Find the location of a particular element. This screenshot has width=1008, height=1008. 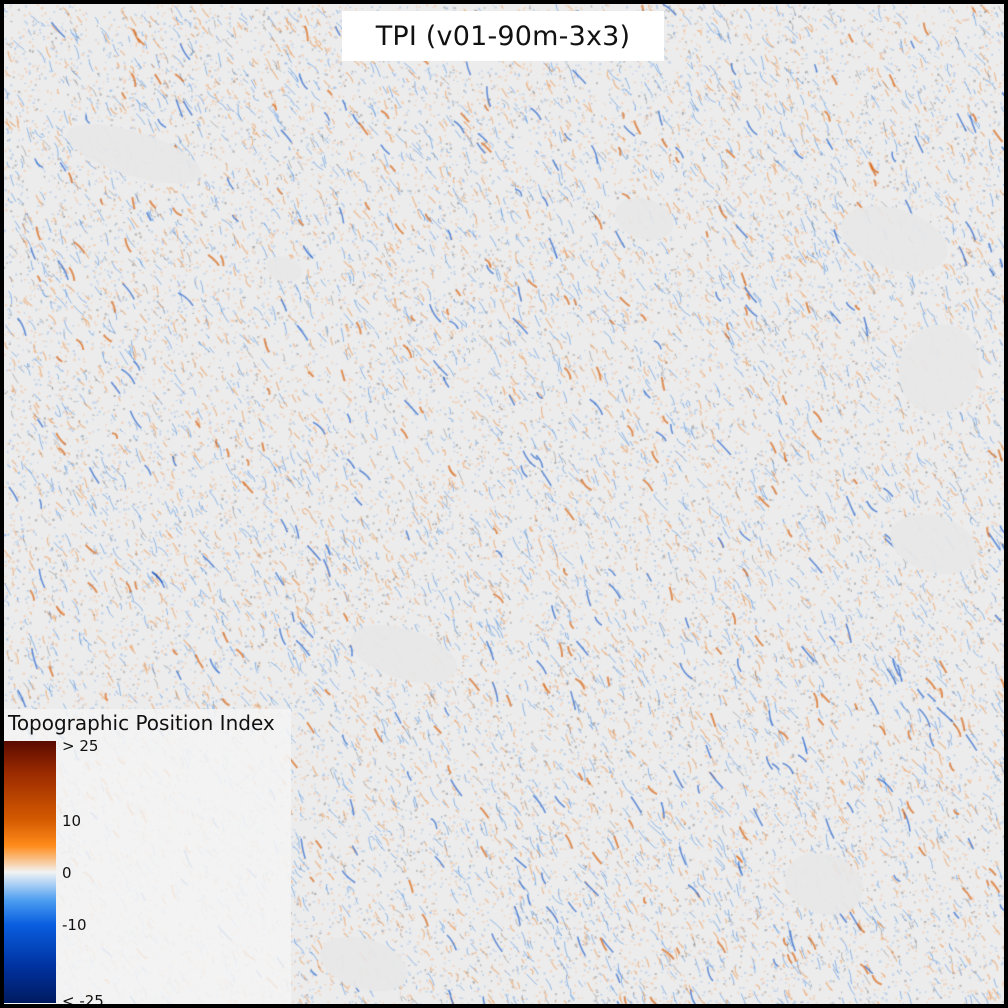

map-title-box: TPI (v01-90m-3x3) is located at coordinates (503, 36).